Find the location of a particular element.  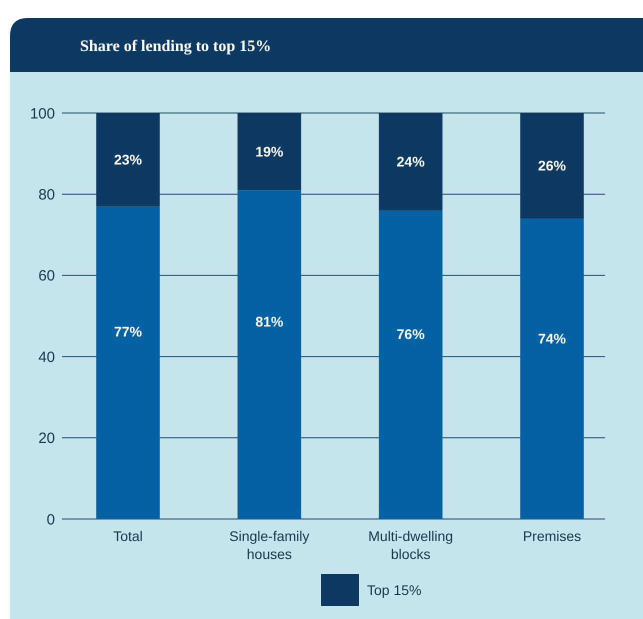

chart-title: Share of lending to top 15% is located at coordinates (176, 46).